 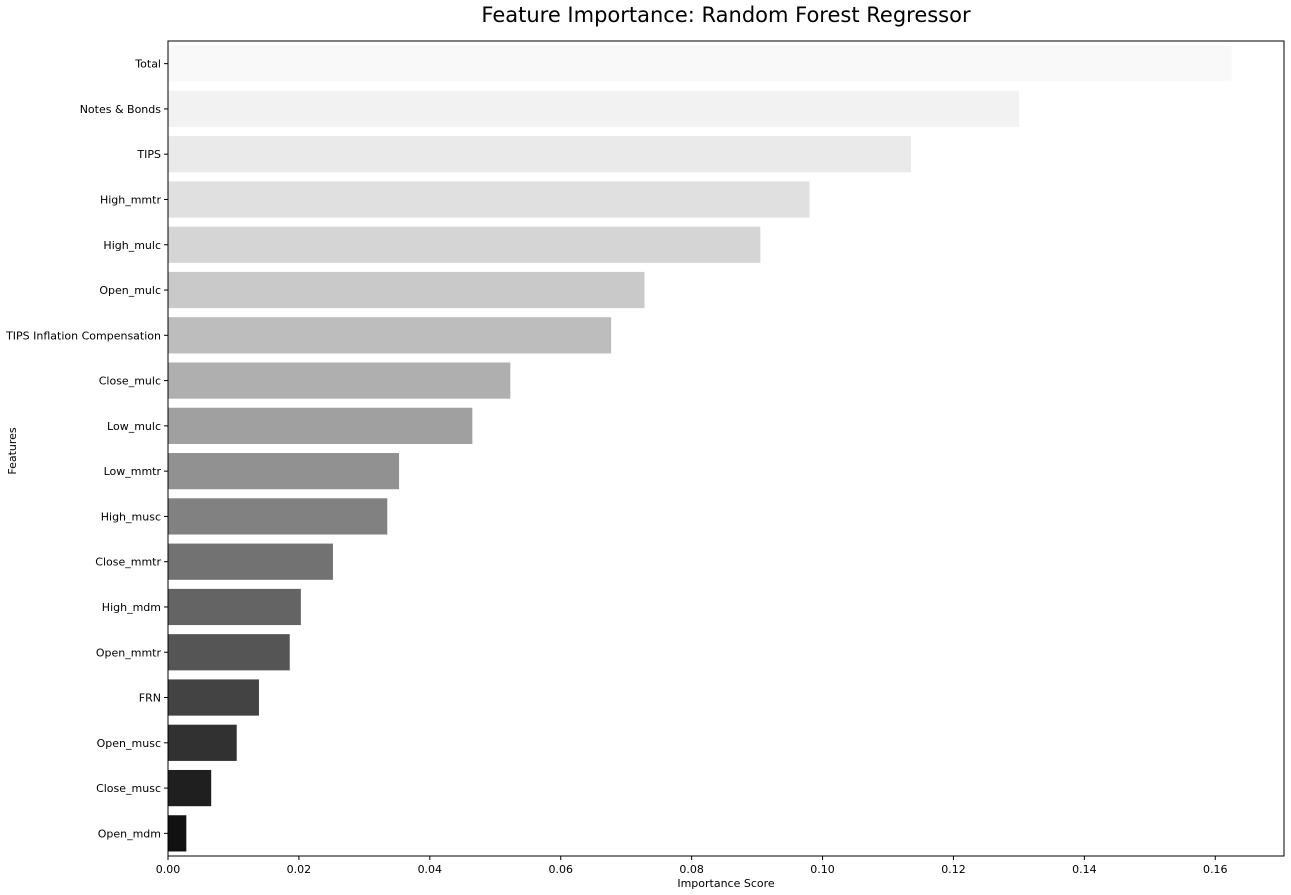 I want to click on y-tick-label: High_mmtr, so click(x=131, y=199).